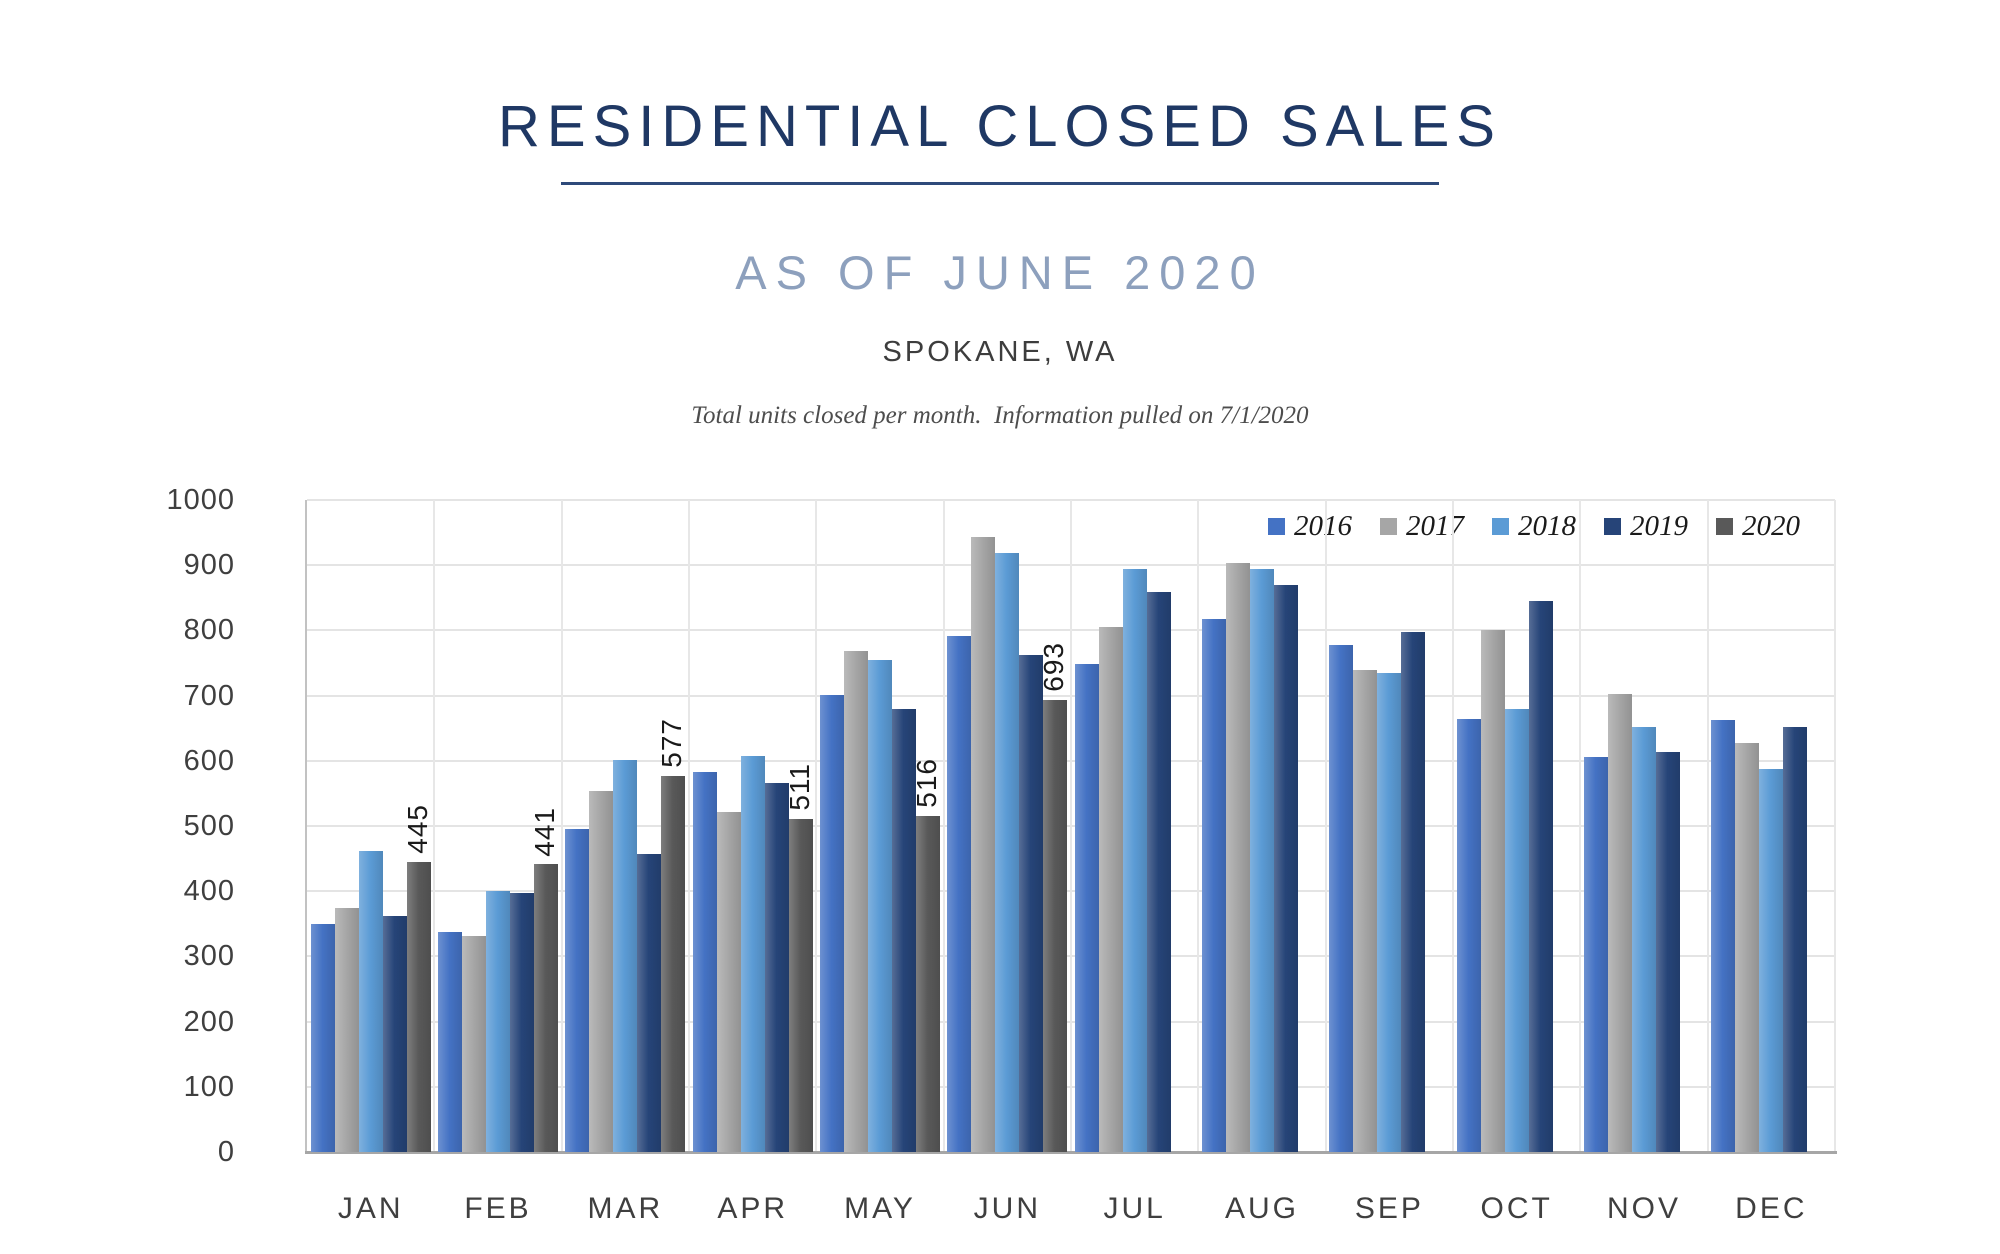 The image size is (2000, 1254). What do you see at coordinates (1413, 892) in the screenshot?
I see `bar-2019-SEP` at bounding box center [1413, 892].